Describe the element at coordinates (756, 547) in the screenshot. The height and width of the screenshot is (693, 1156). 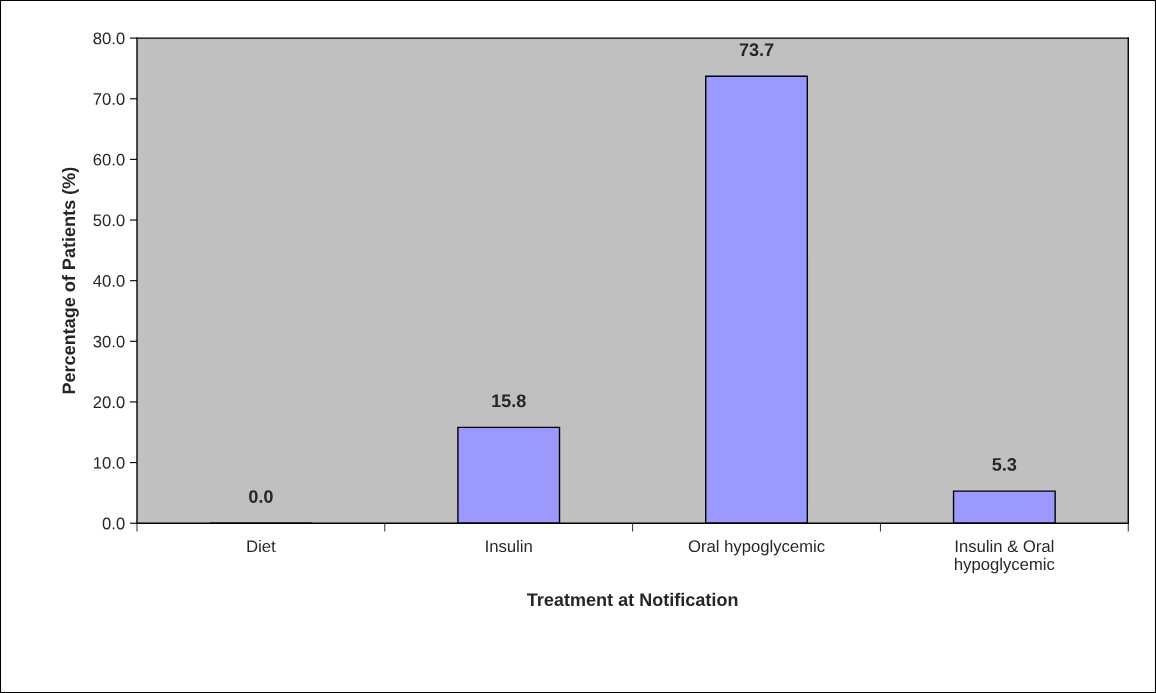
I see `x-tick-label: Oral hypoglycemic` at that location.